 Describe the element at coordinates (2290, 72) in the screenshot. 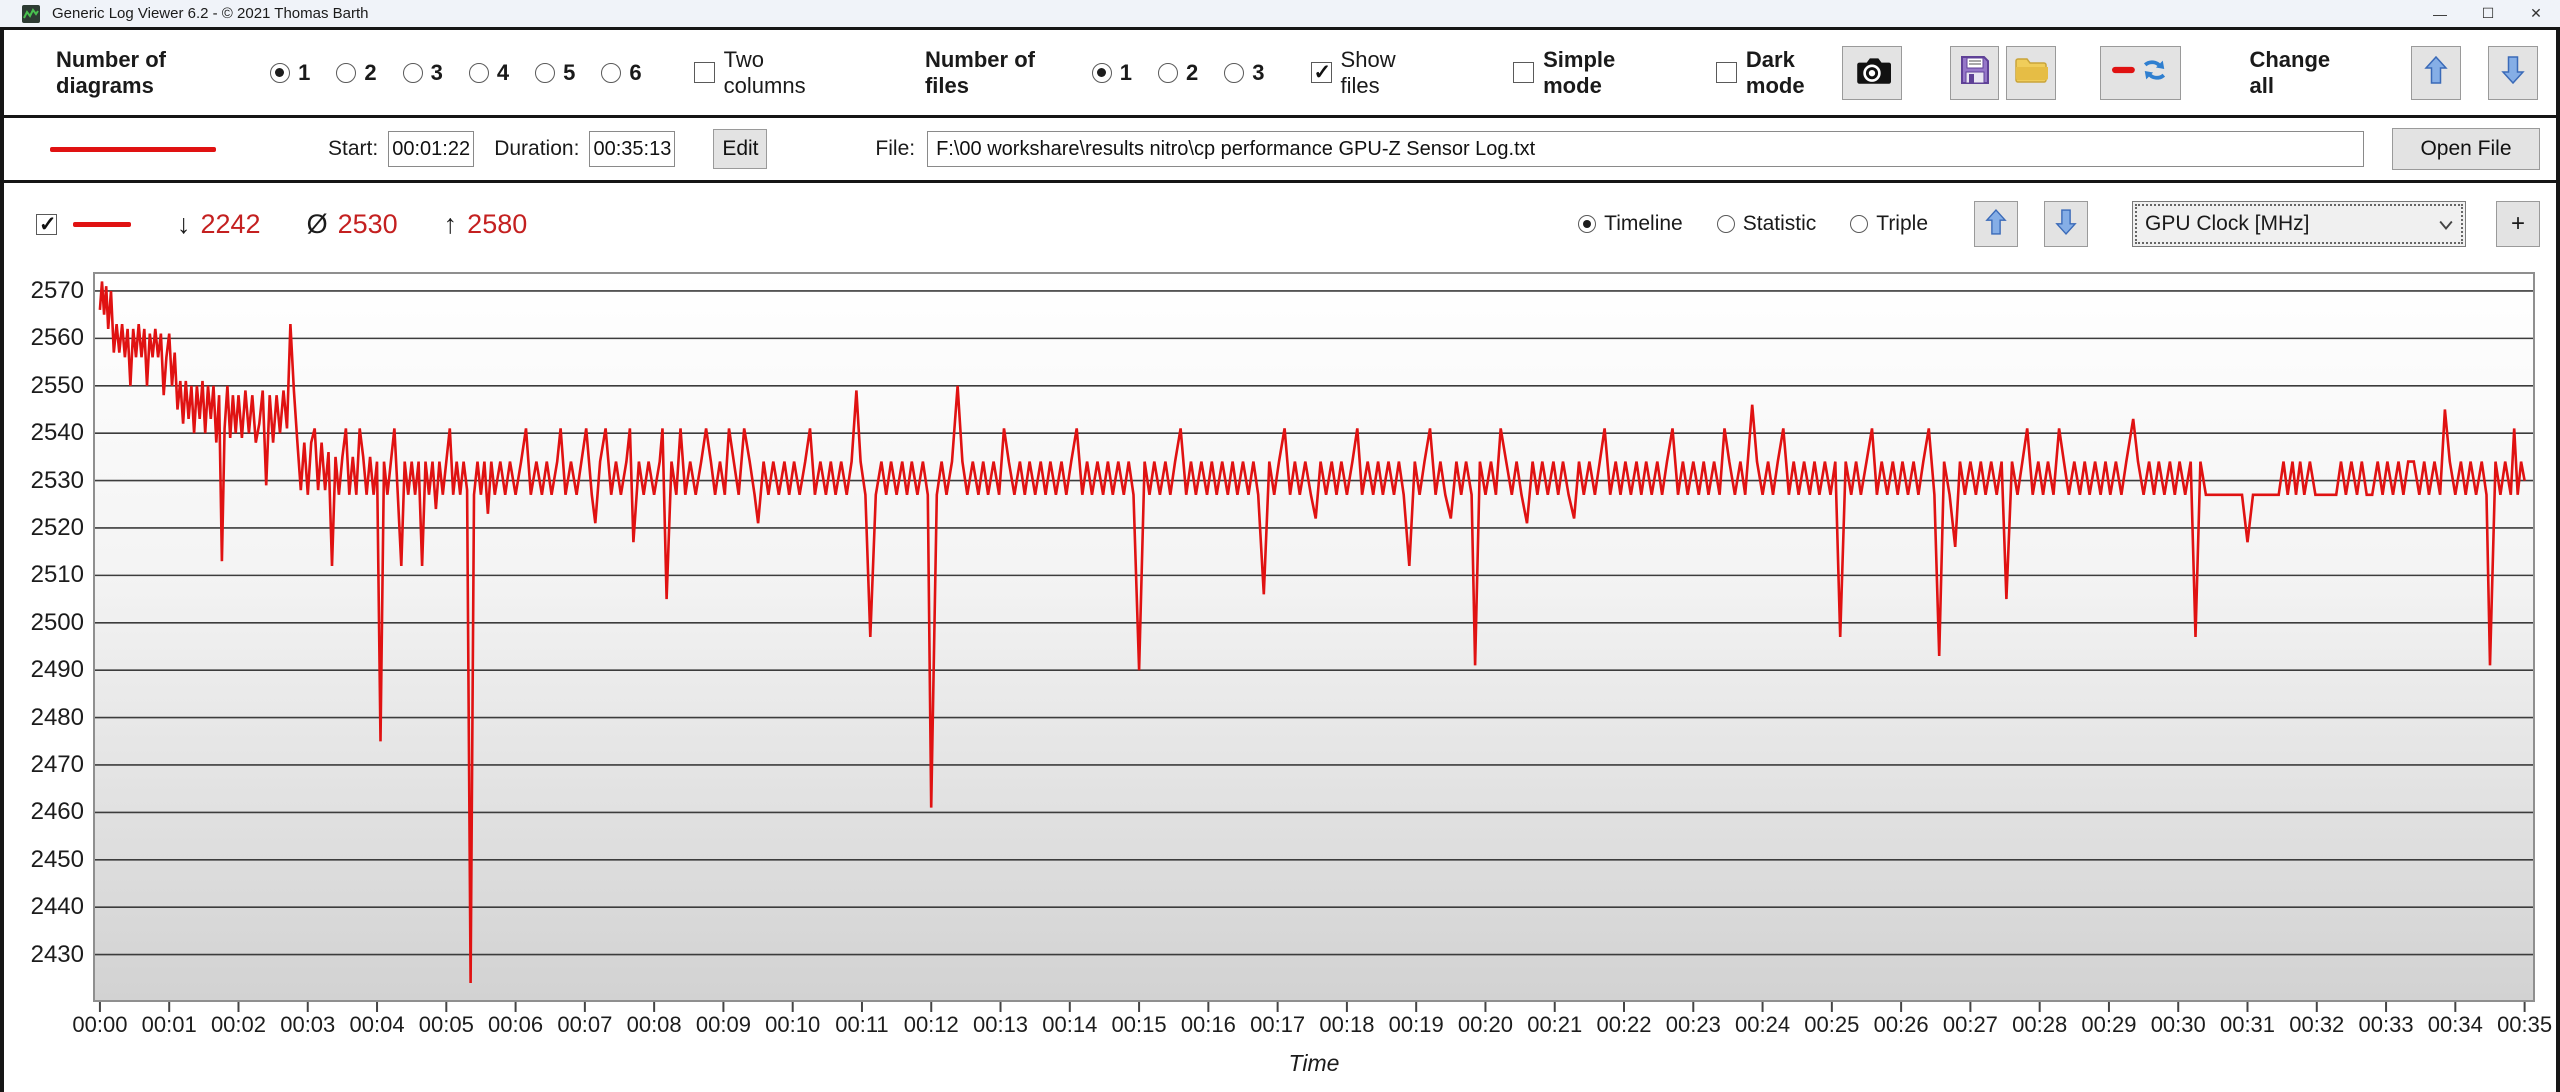

I see `change-all-label: Change all` at that location.